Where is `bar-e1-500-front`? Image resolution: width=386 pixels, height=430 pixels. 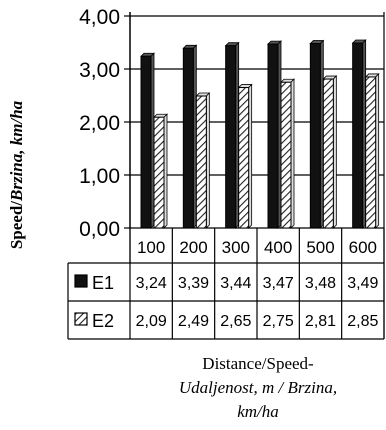 bar-e1-500-front is located at coordinates (315, 136).